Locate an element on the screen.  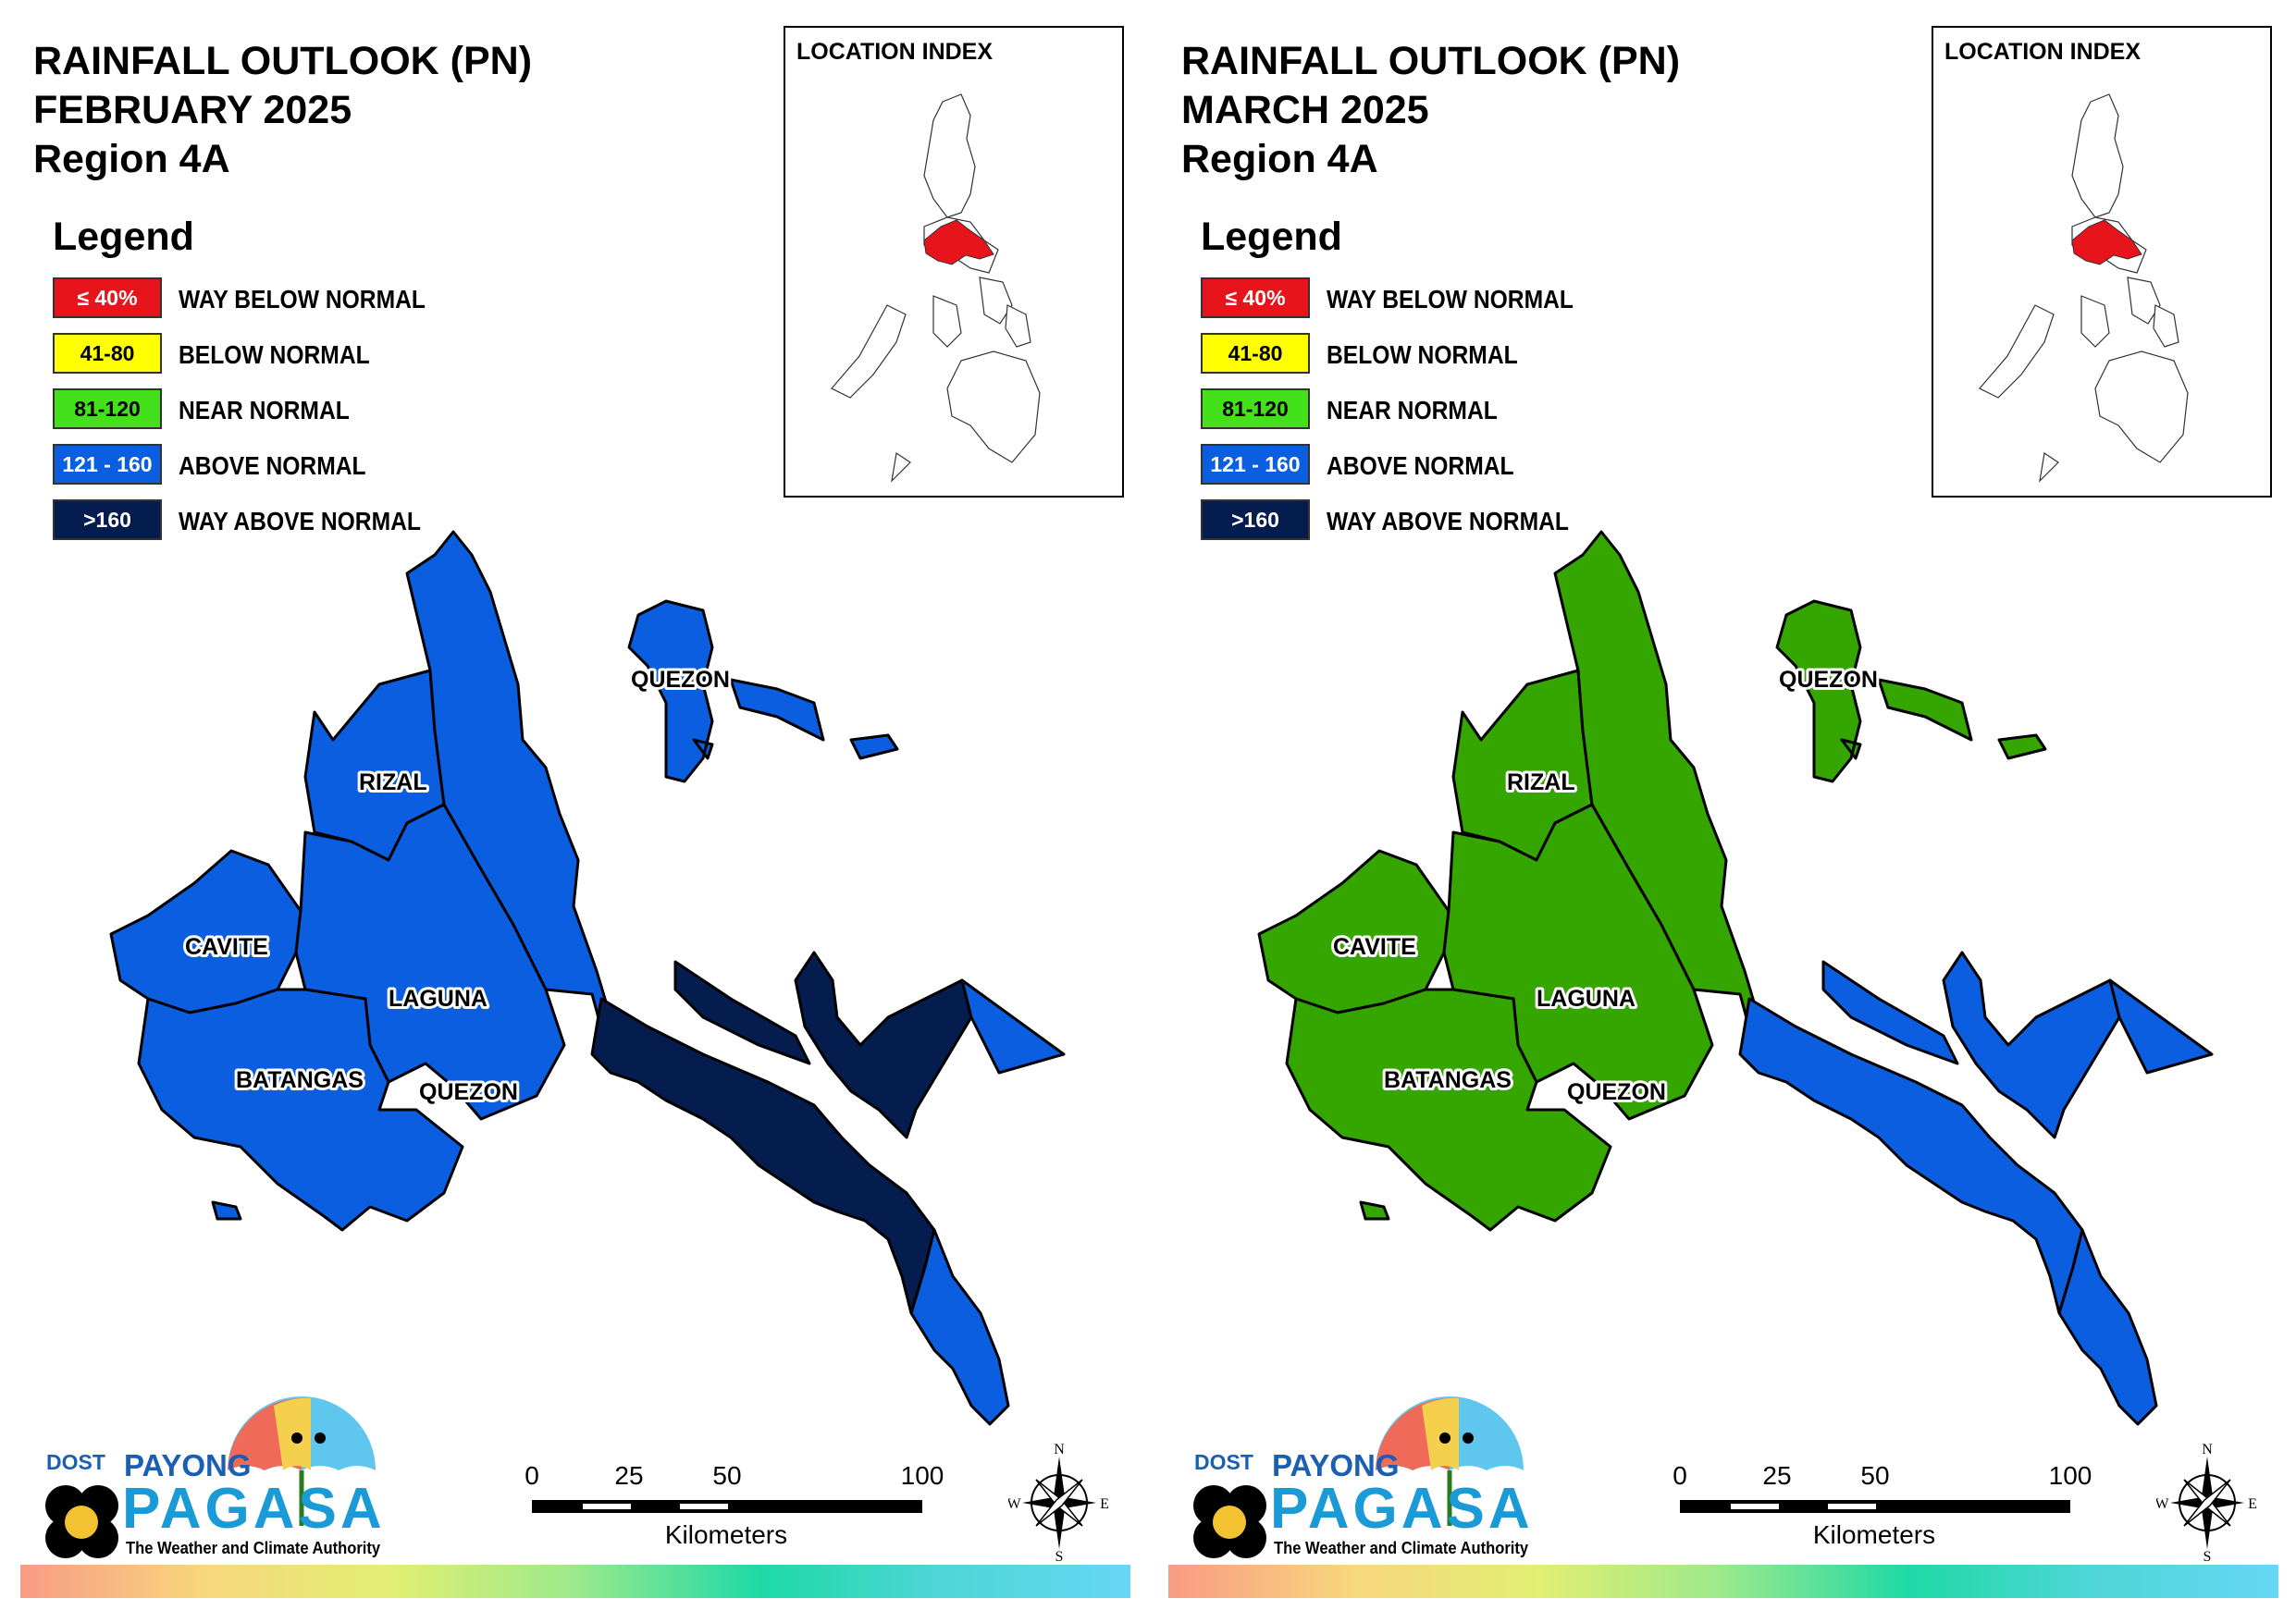
legend-title: Legend is located at coordinates (1271, 237).